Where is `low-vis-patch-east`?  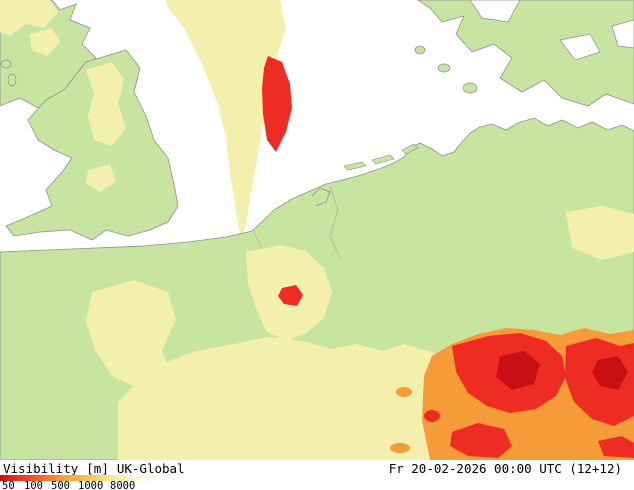
low-vis-patch-east is located at coordinates (600, 233).